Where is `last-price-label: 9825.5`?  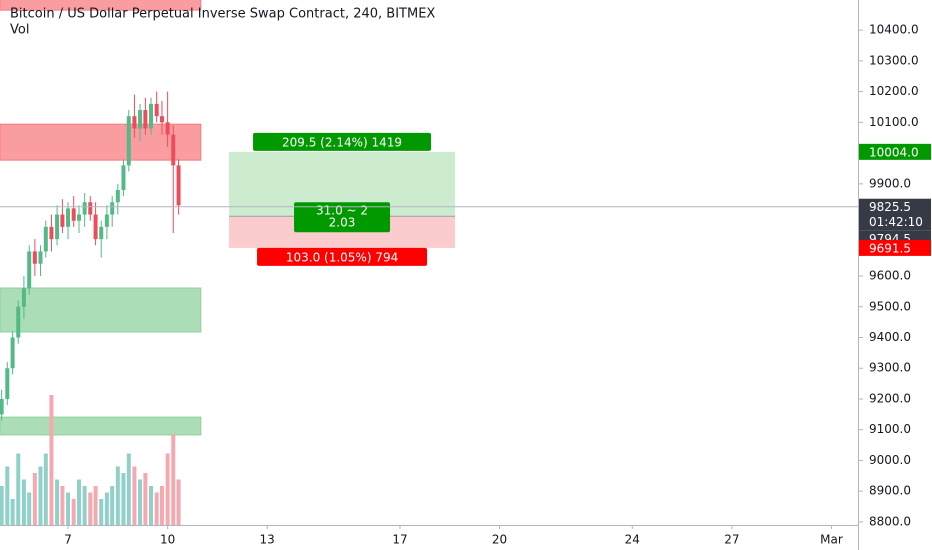
last-price-label: 9825.5 is located at coordinates (890, 207).